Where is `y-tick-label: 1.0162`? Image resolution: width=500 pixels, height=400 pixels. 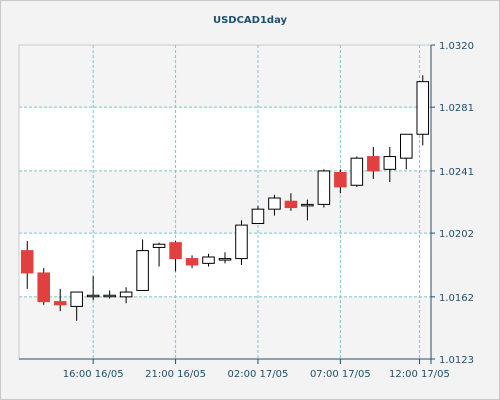 y-tick-label: 1.0162 is located at coordinates (456, 298).